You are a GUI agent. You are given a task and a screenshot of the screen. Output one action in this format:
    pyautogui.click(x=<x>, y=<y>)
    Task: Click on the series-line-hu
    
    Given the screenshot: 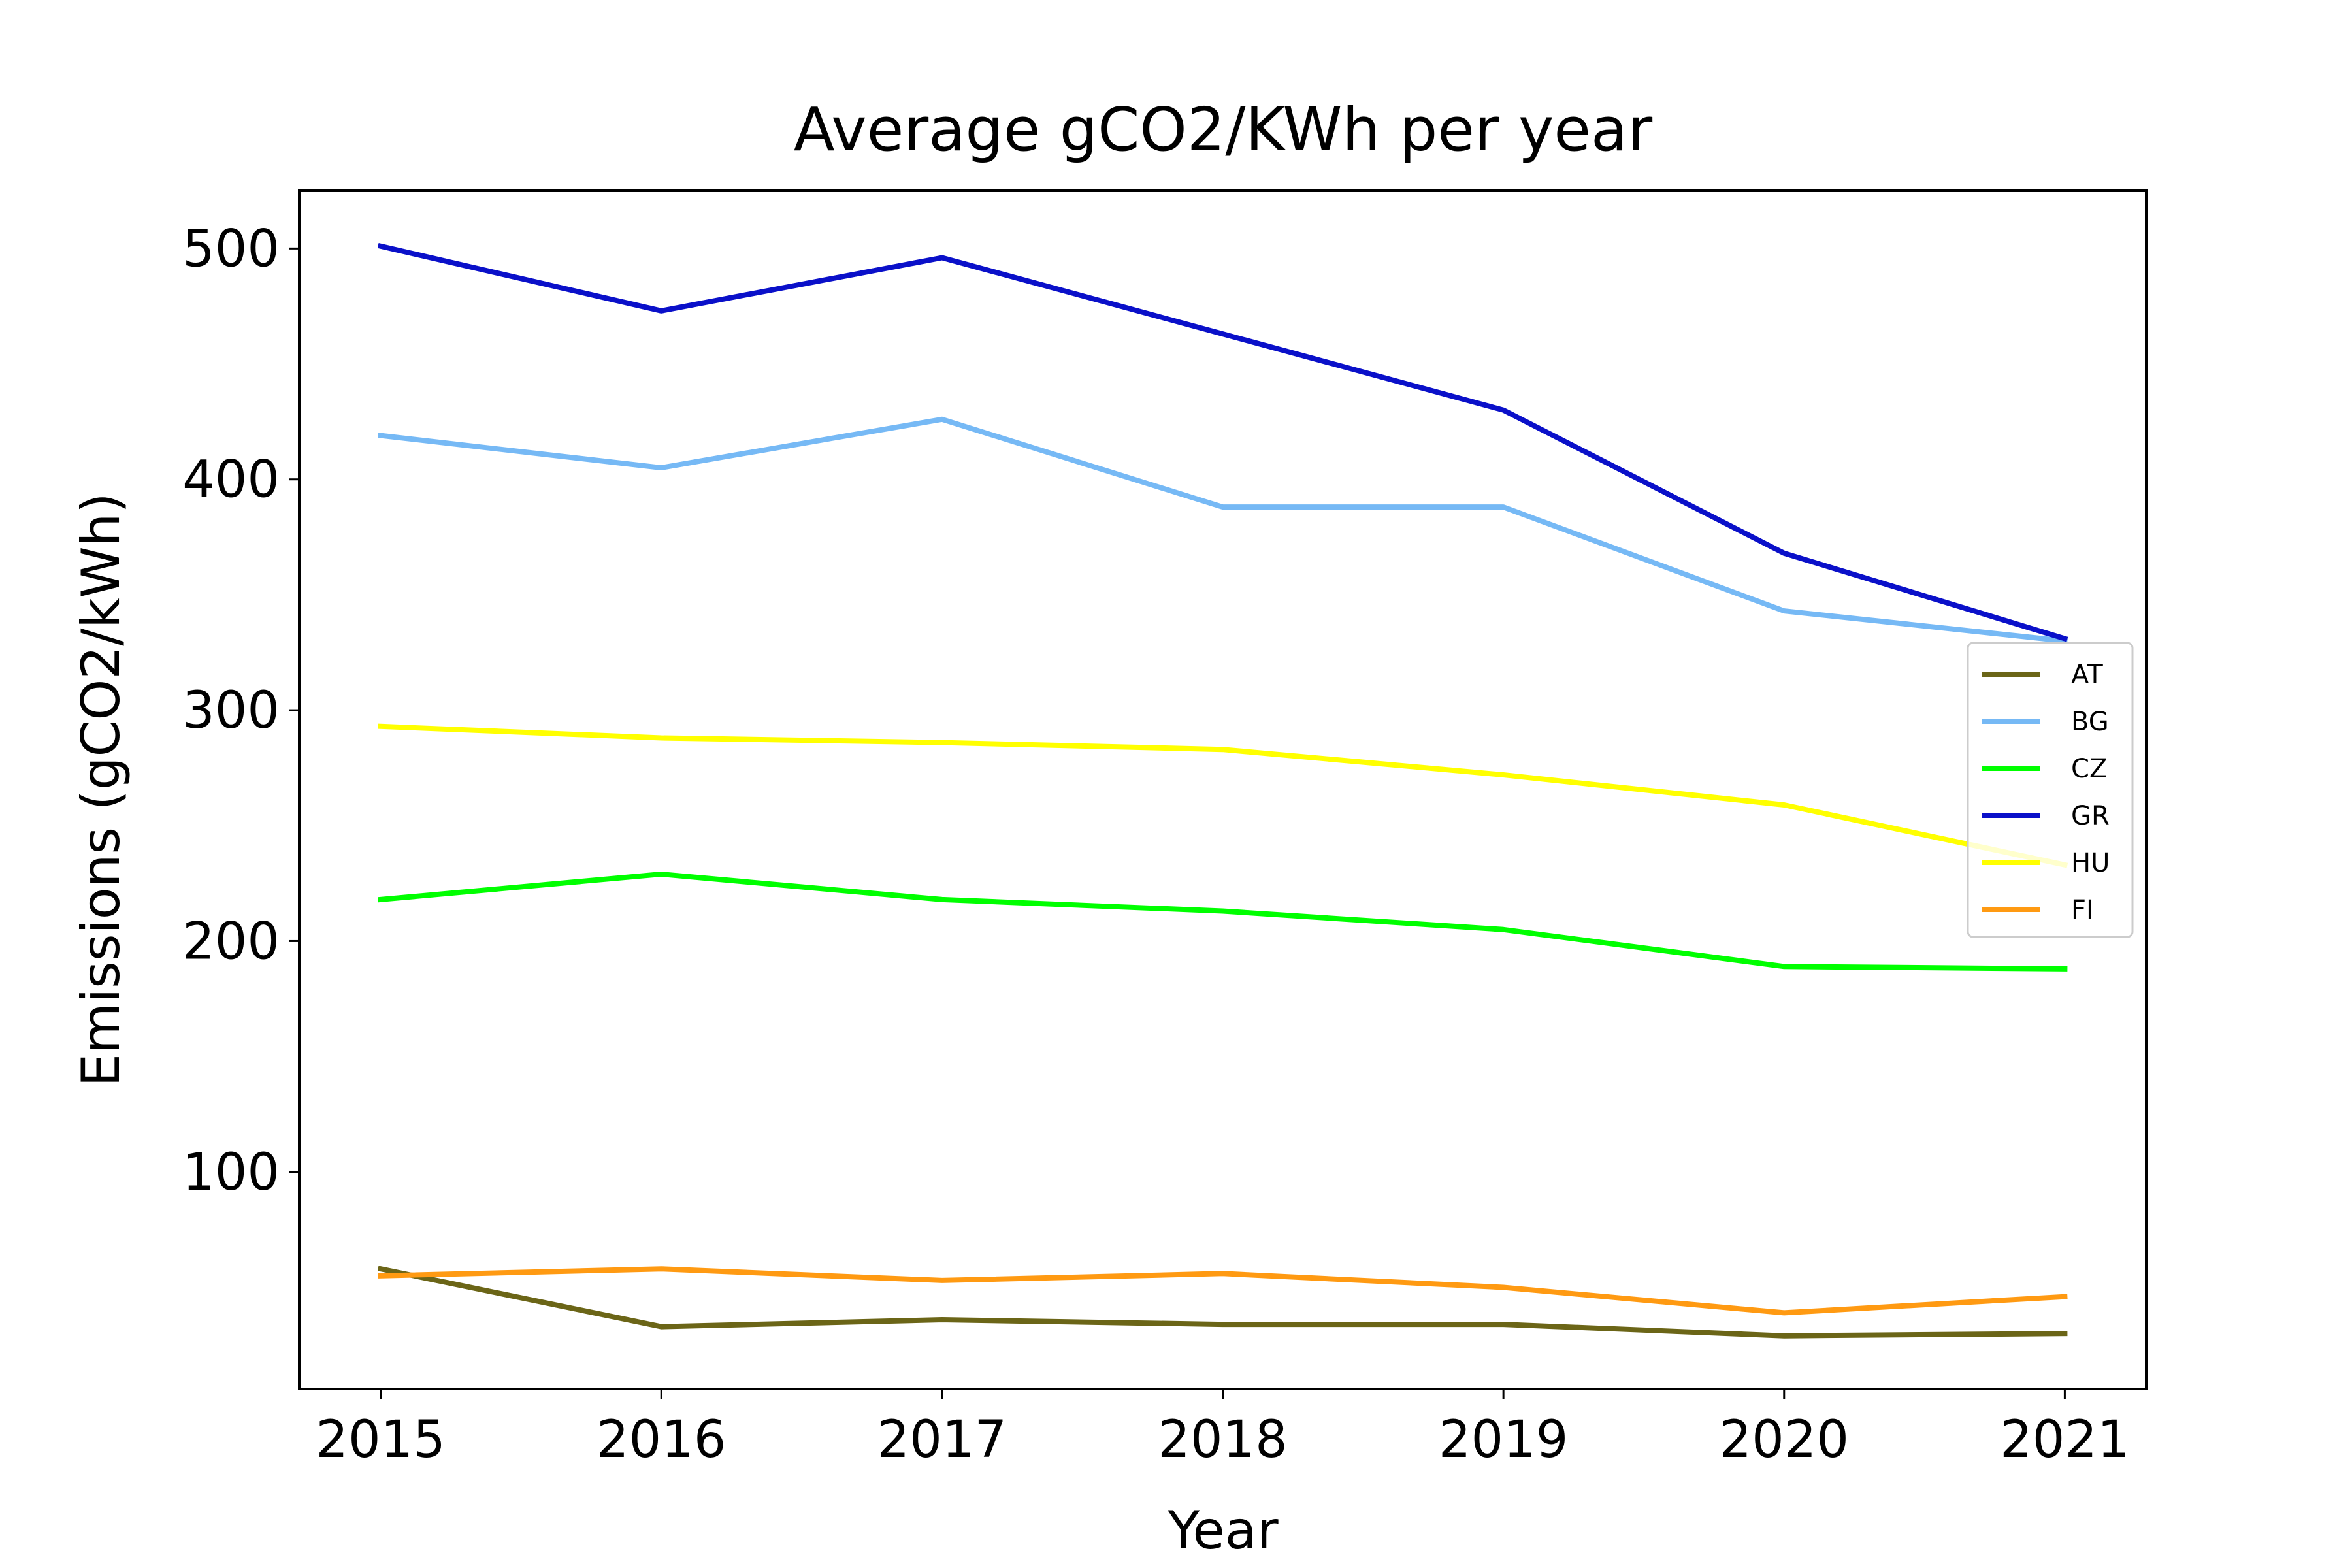 What is the action you would take?
    pyautogui.click(x=1223, y=795)
    